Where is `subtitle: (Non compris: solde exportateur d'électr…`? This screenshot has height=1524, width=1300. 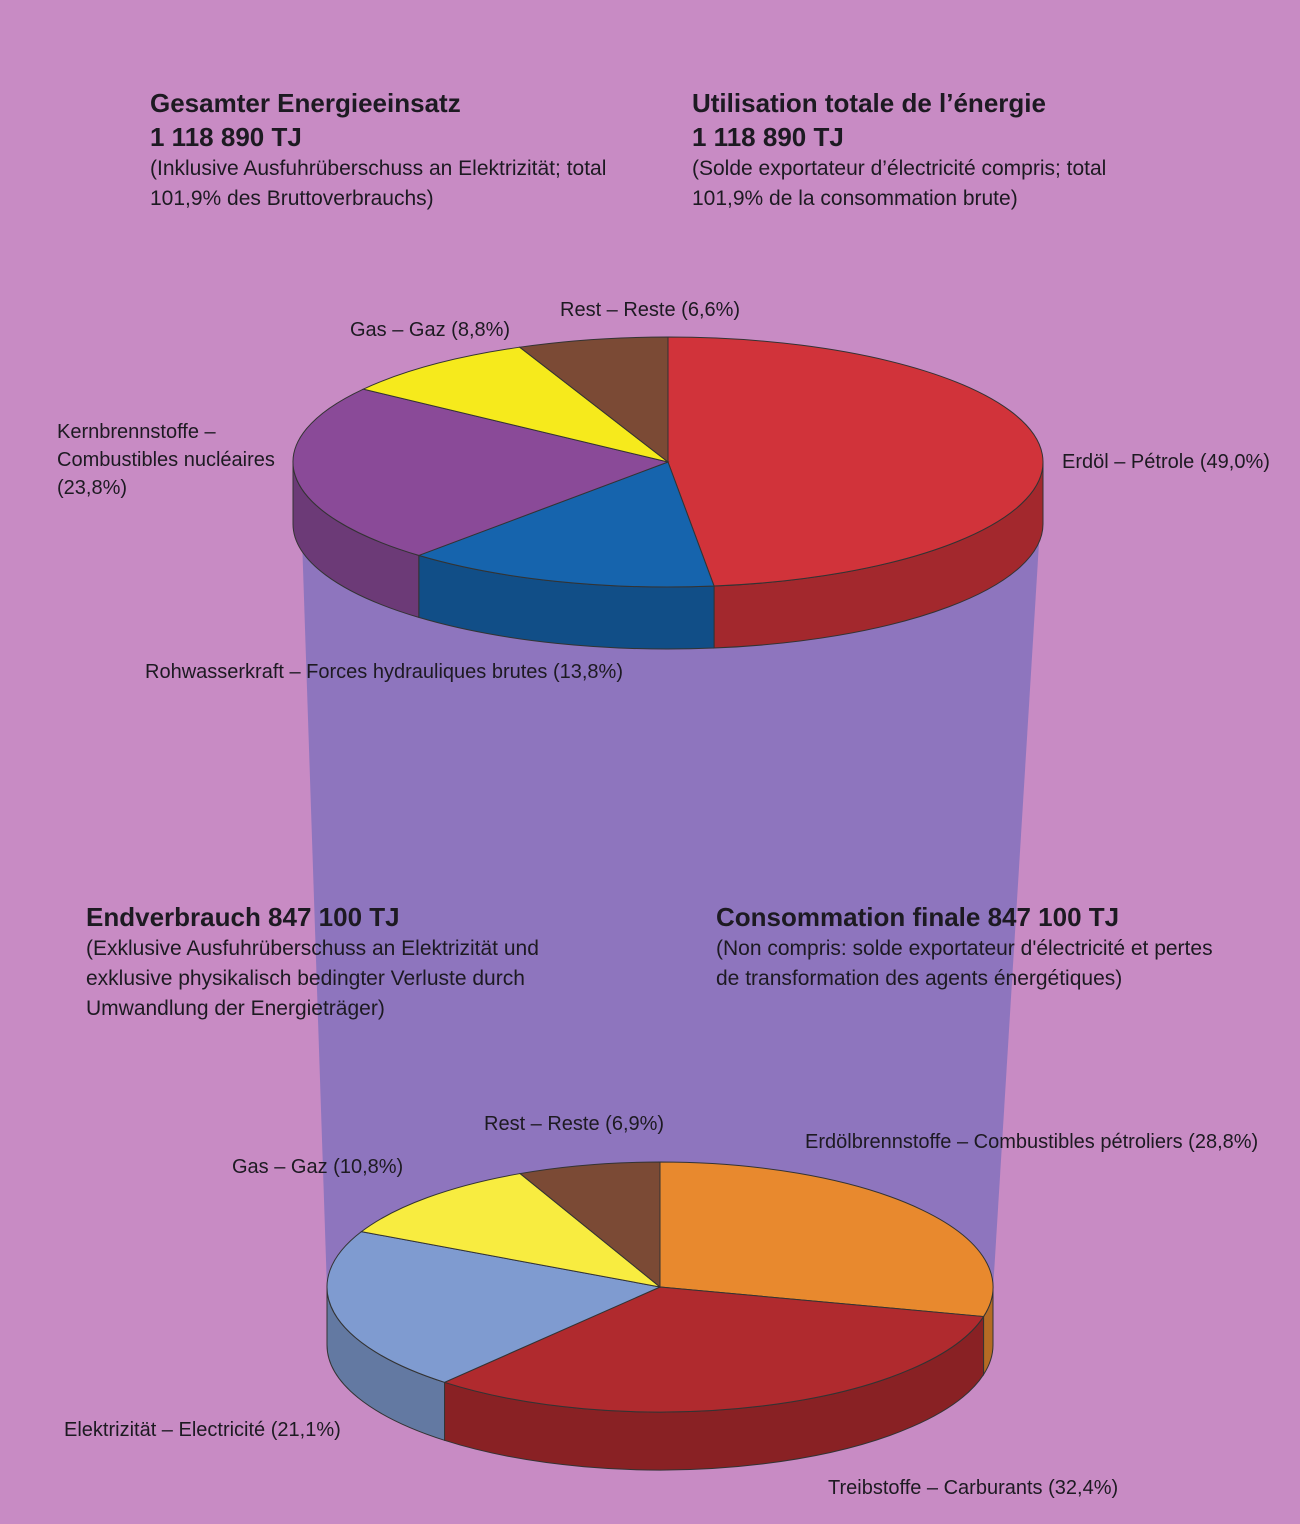
subtitle: (Non compris: solde exportateur d'électr… is located at coordinates (964, 963).